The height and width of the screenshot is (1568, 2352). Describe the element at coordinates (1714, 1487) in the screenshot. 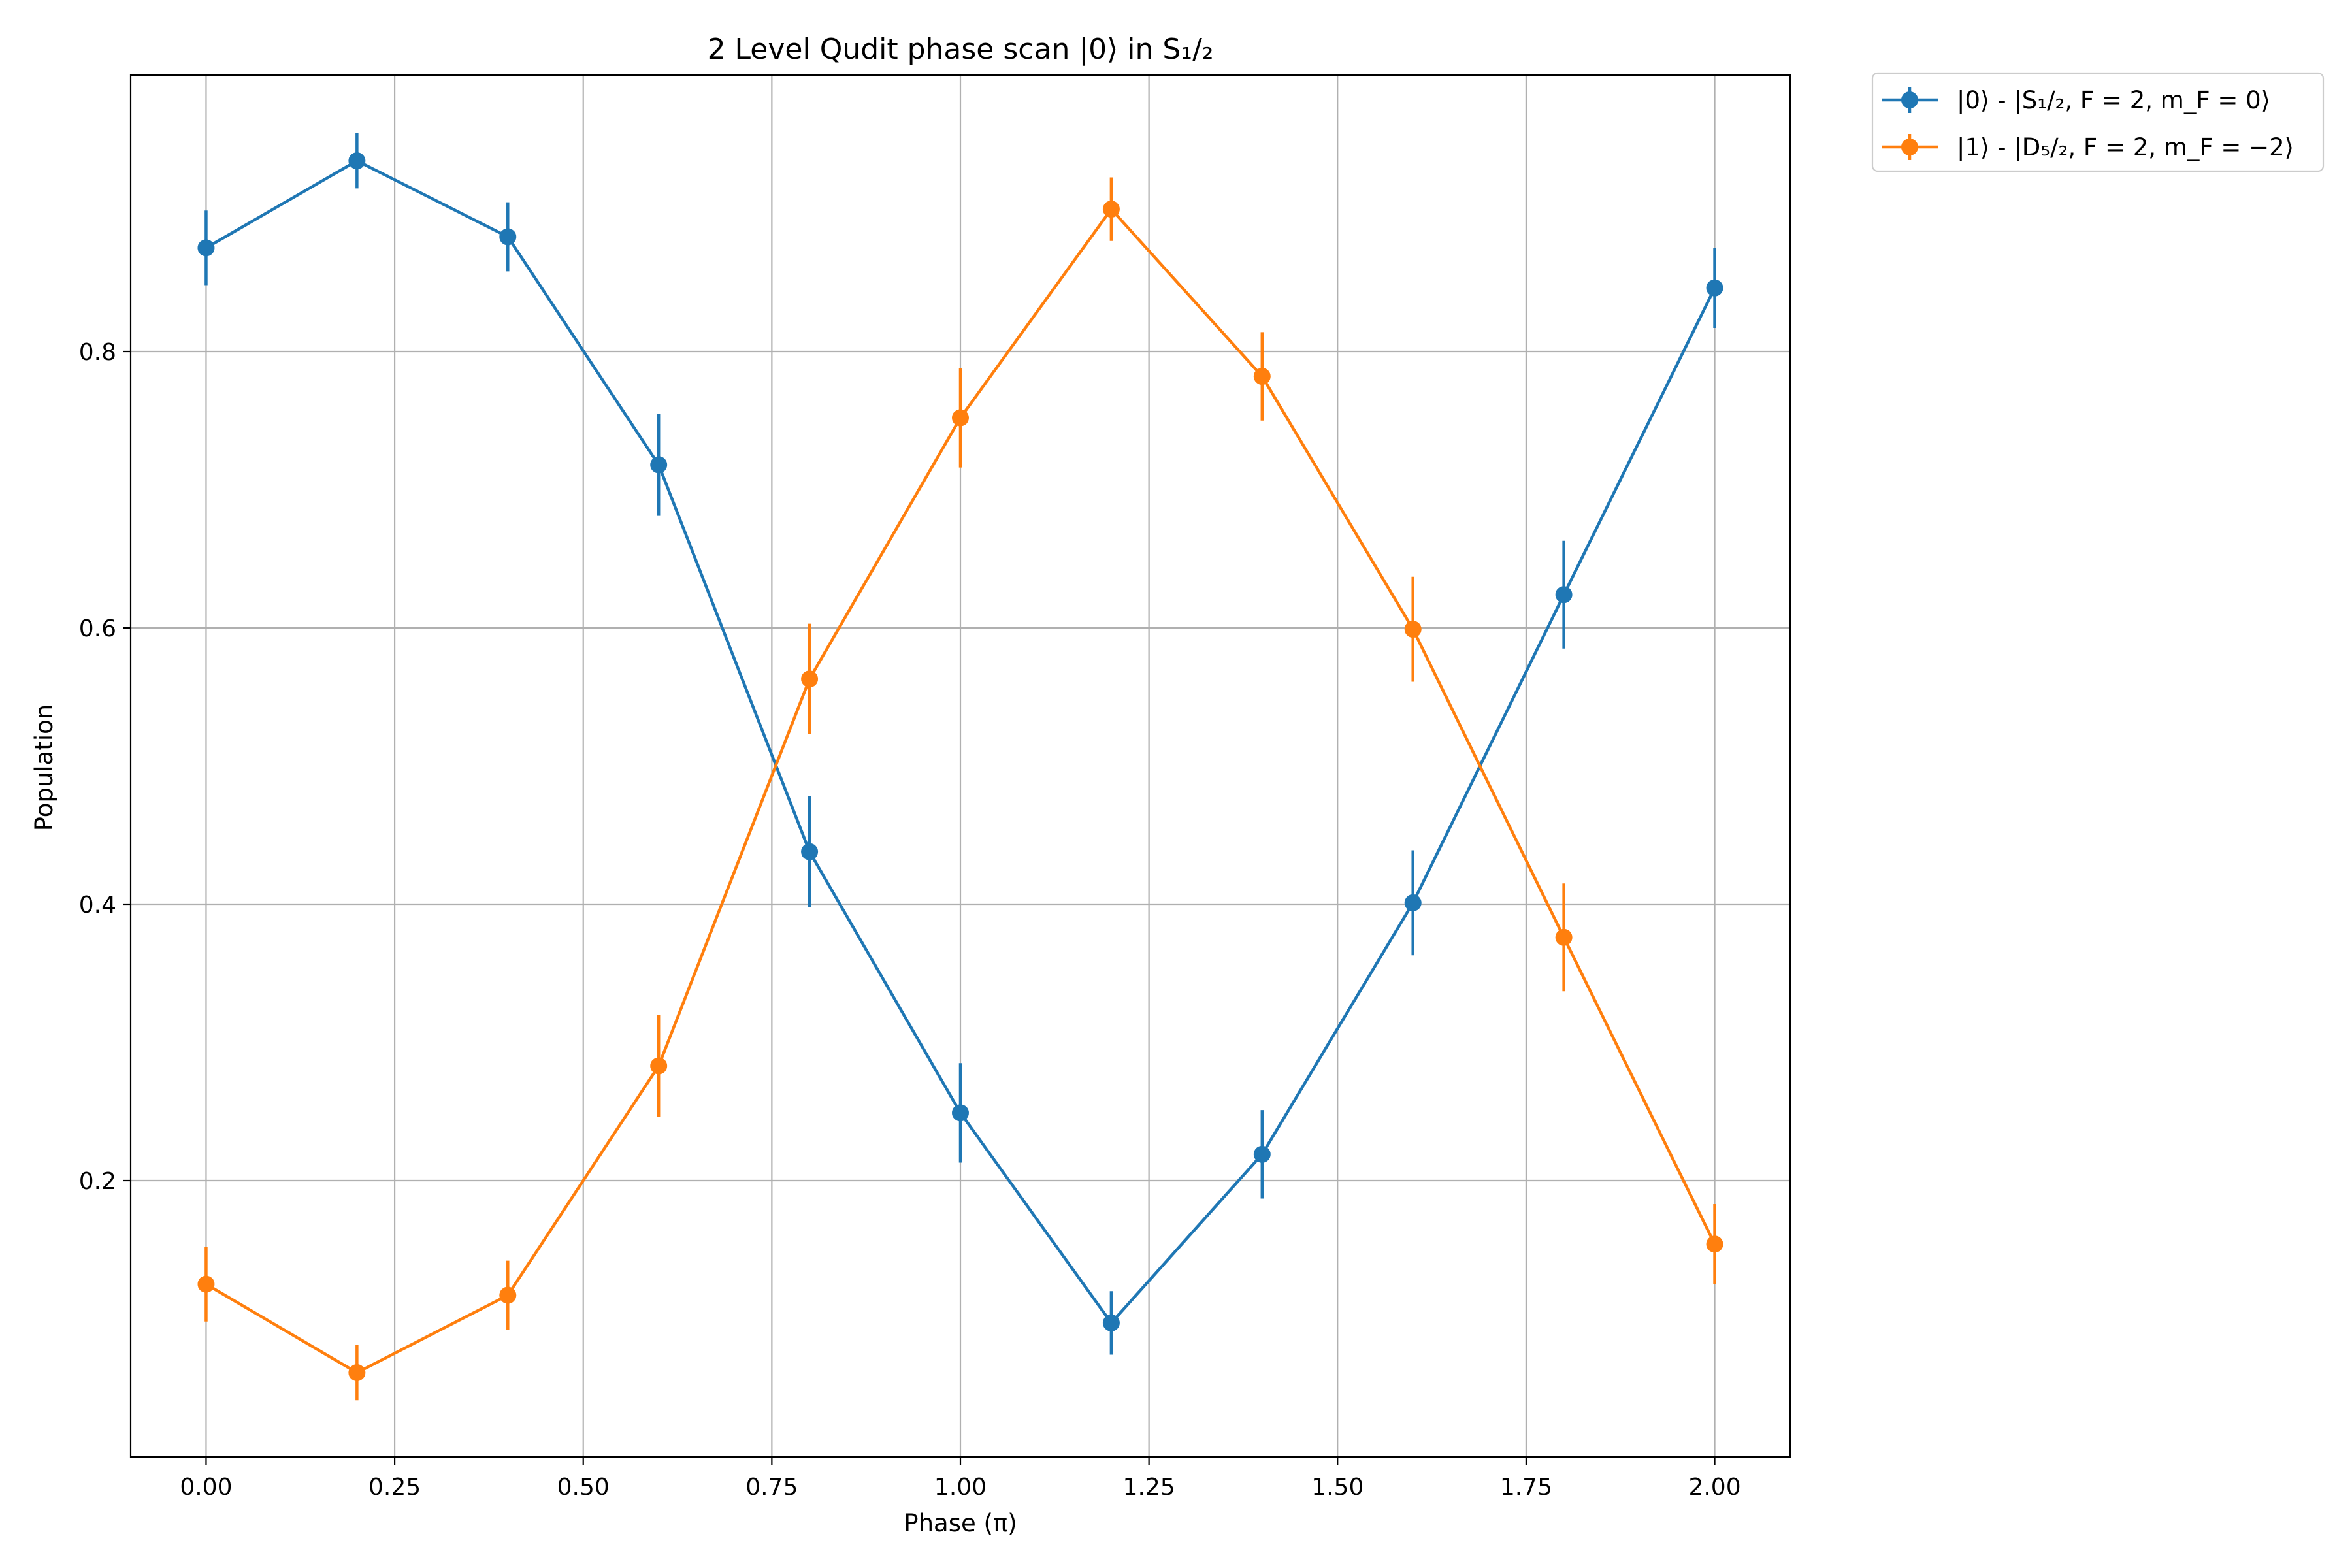

I see `x-tick-label: 2.00` at that location.